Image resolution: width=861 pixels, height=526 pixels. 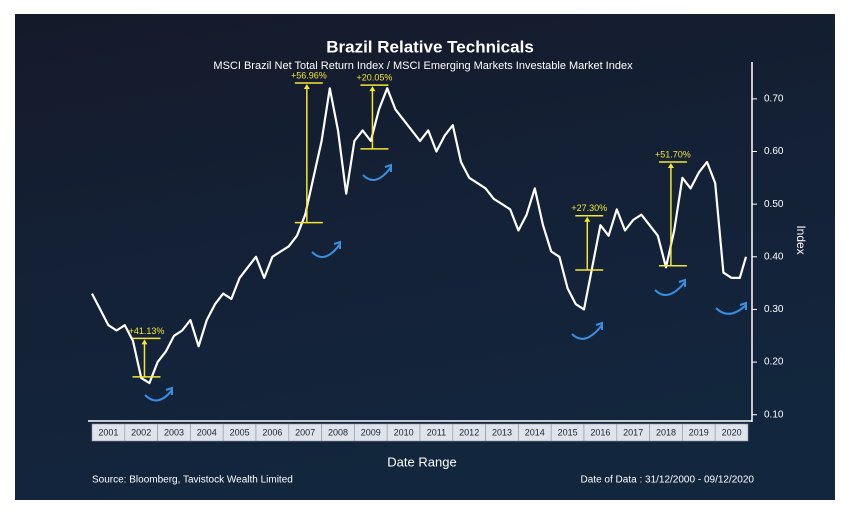 I want to click on x-tick-label: 2019, so click(x=699, y=432).